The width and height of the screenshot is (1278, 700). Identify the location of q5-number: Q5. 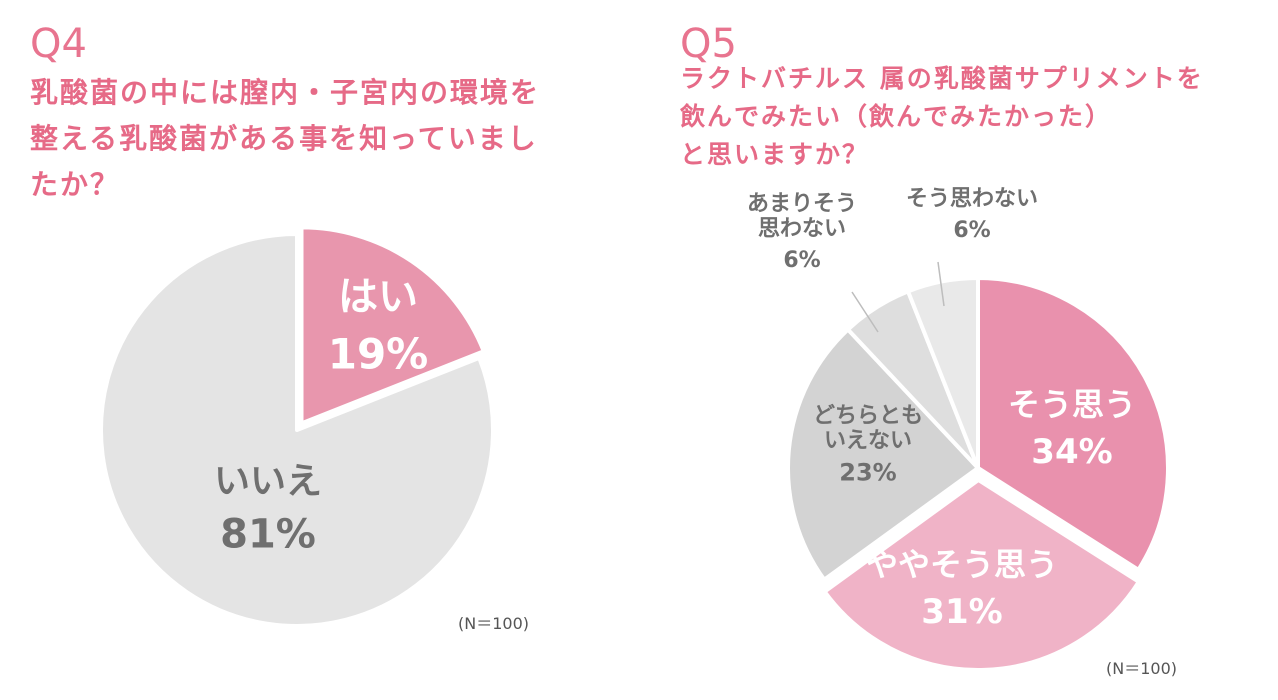
(708, 44).